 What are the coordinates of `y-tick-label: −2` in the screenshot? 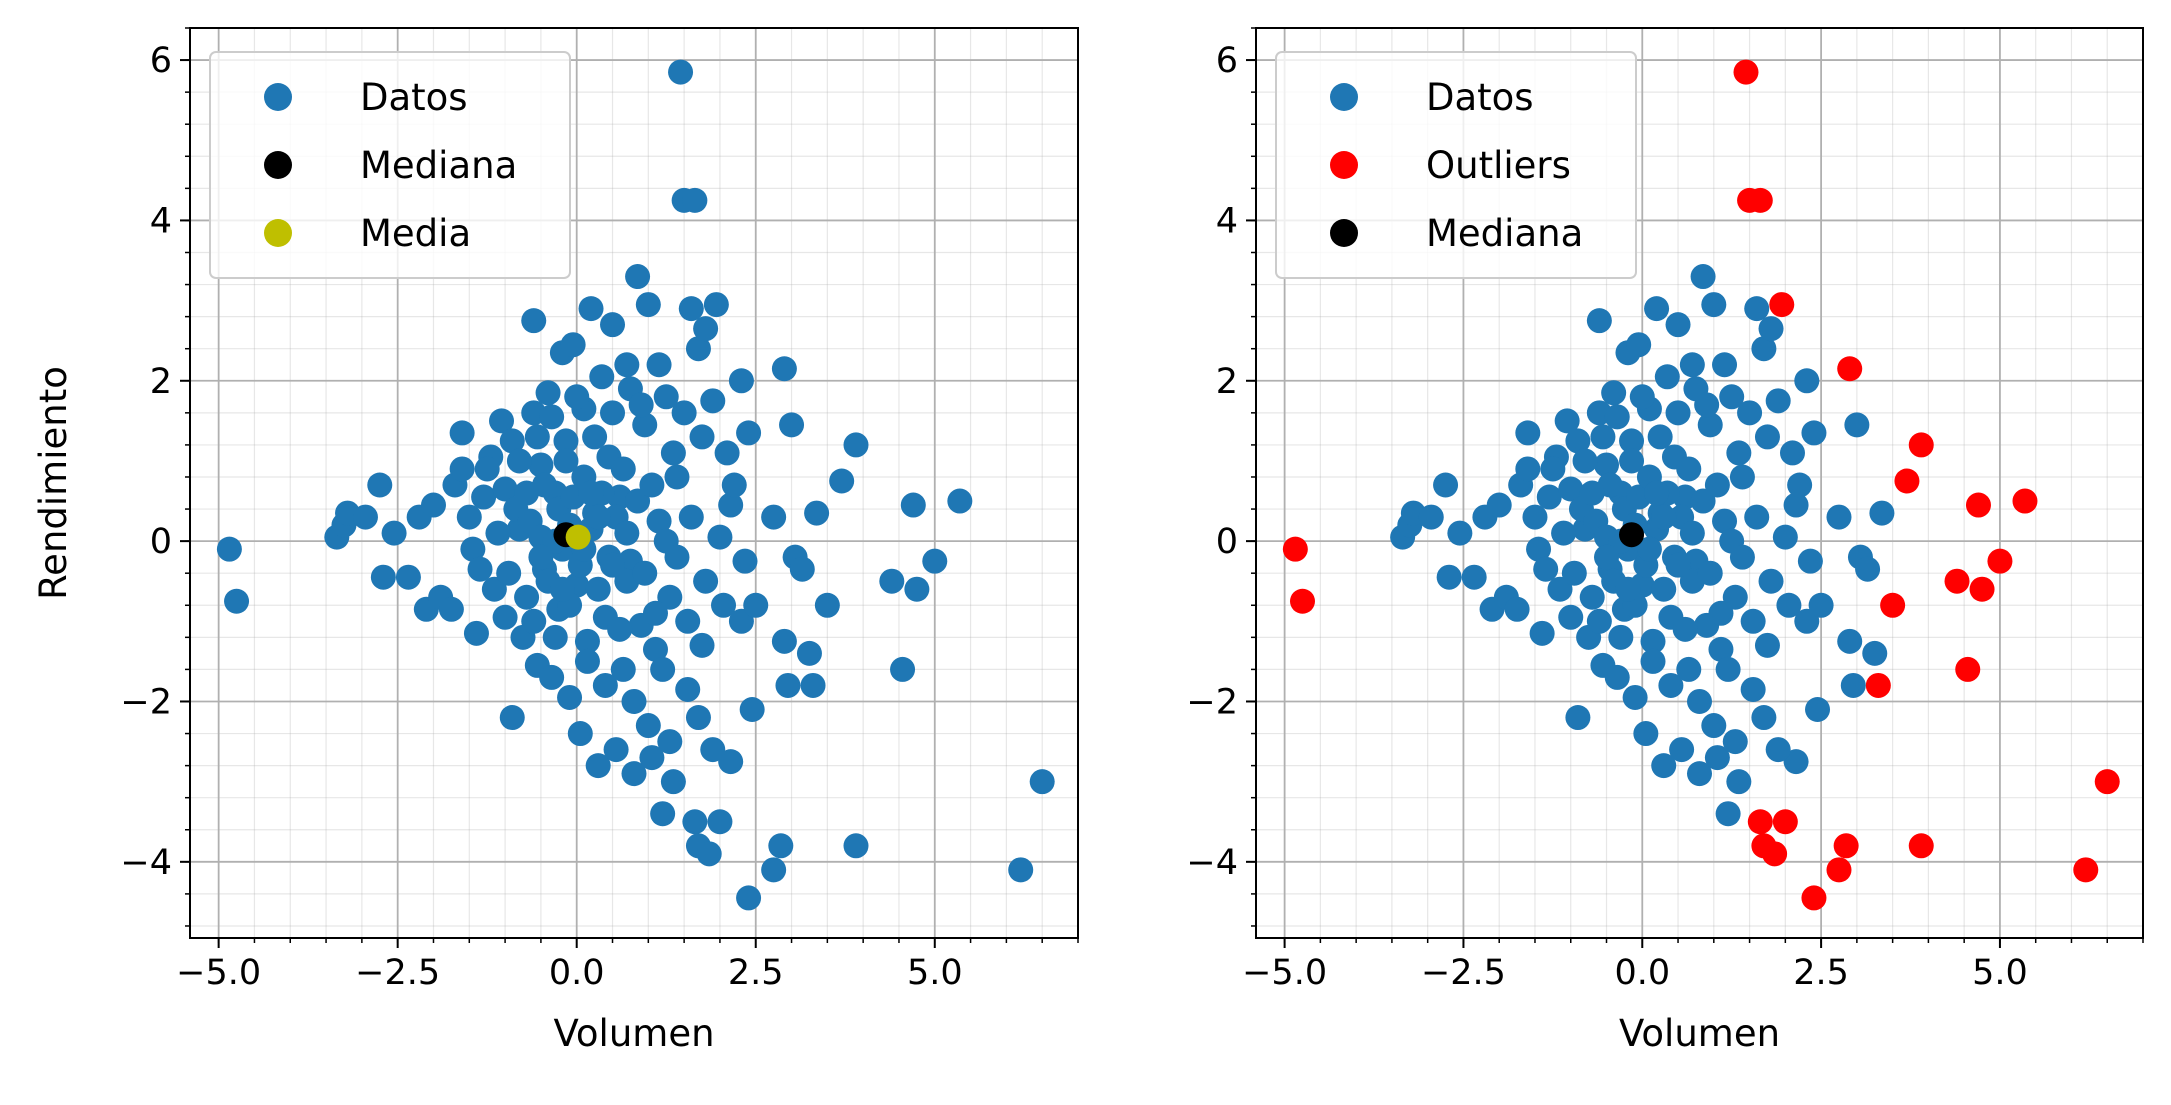 It's located at (146, 702).